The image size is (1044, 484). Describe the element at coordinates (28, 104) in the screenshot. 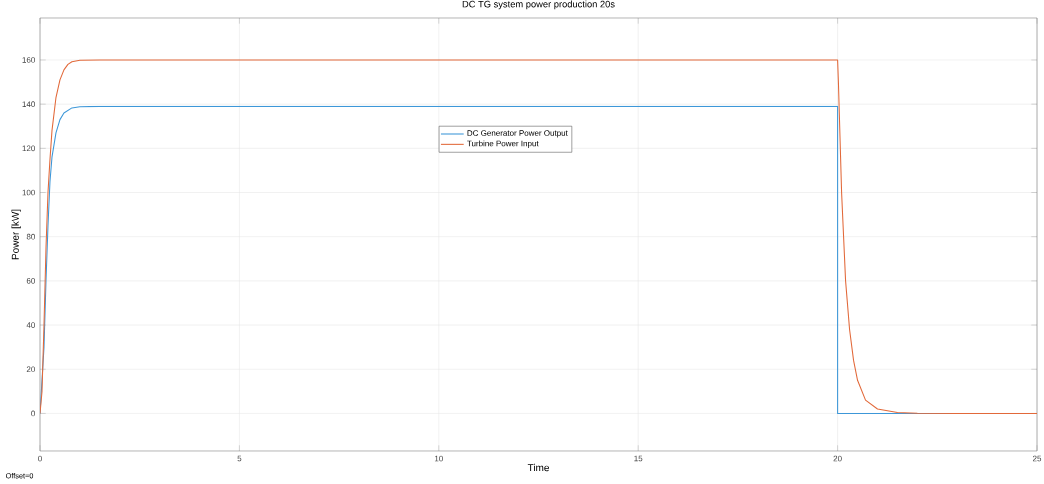

I see `y-tick-label: 140` at that location.